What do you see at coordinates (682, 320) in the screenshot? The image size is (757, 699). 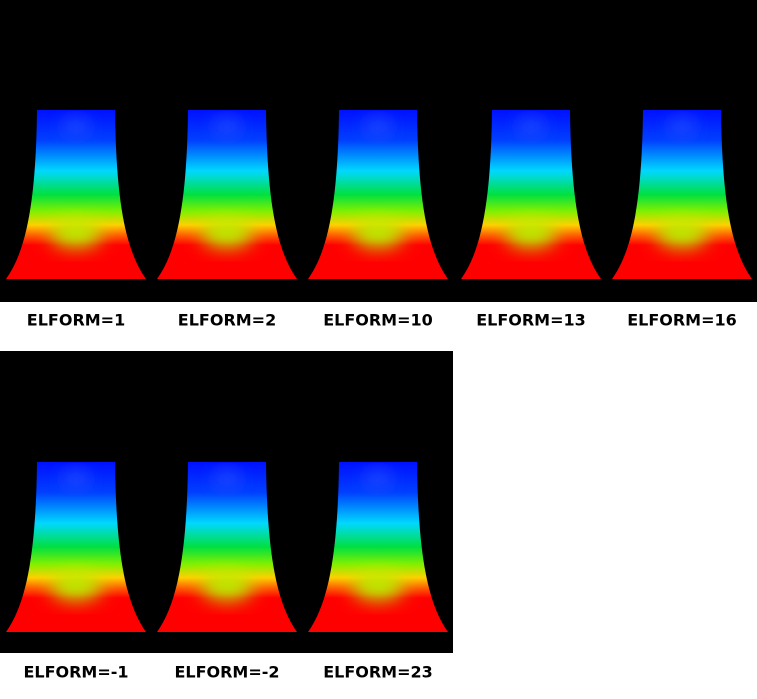 I see `panel-label: ELFORM=16` at bounding box center [682, 320].